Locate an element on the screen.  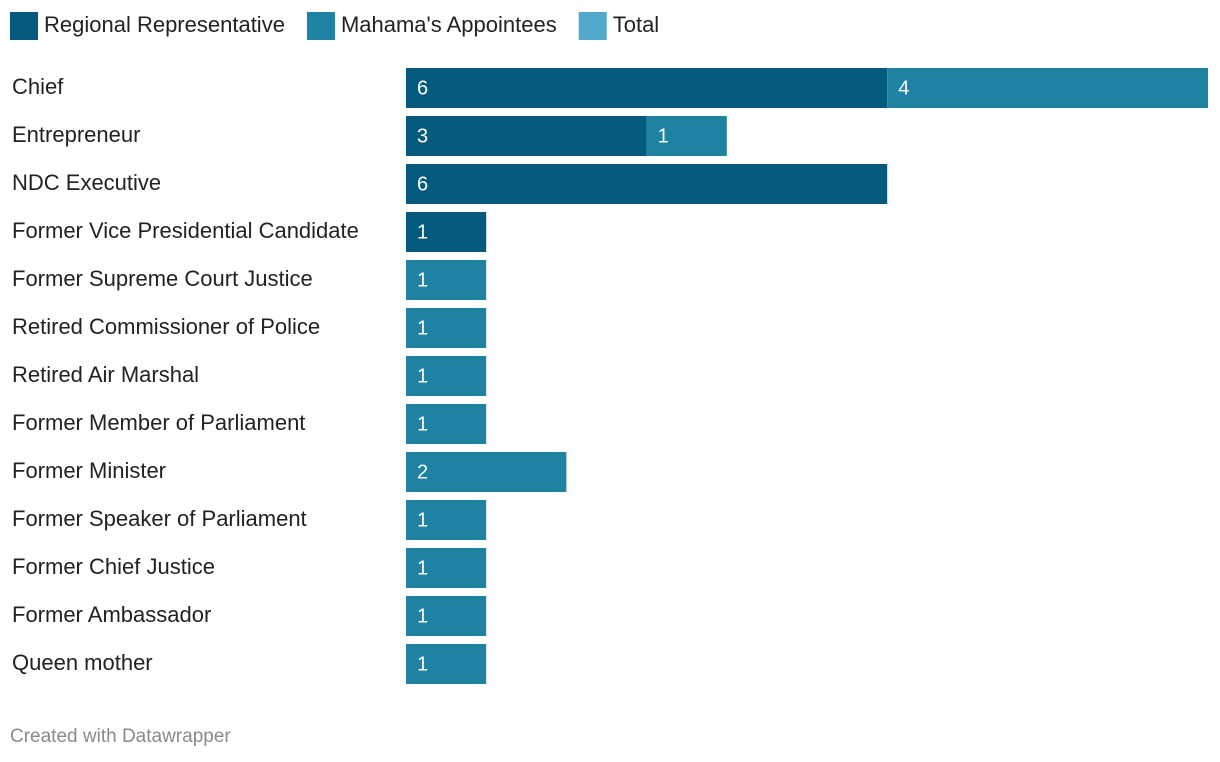
category-label: Retired Commissioner of Police is located at coordinates (166, 326).